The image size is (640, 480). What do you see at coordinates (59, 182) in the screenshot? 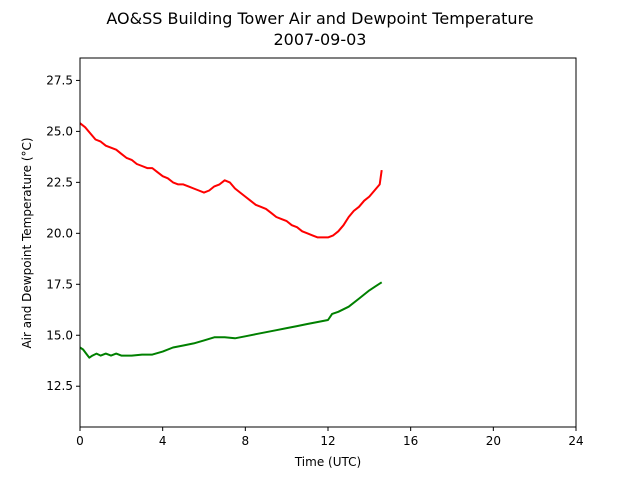
I see `y-tick-label: 22.5` at bounding box center [59, 182].